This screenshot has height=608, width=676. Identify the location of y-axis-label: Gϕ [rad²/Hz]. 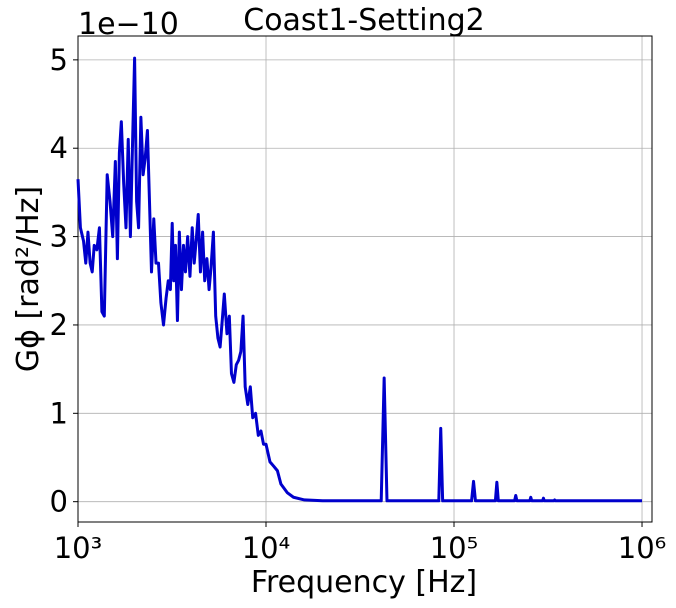
(28, 279).